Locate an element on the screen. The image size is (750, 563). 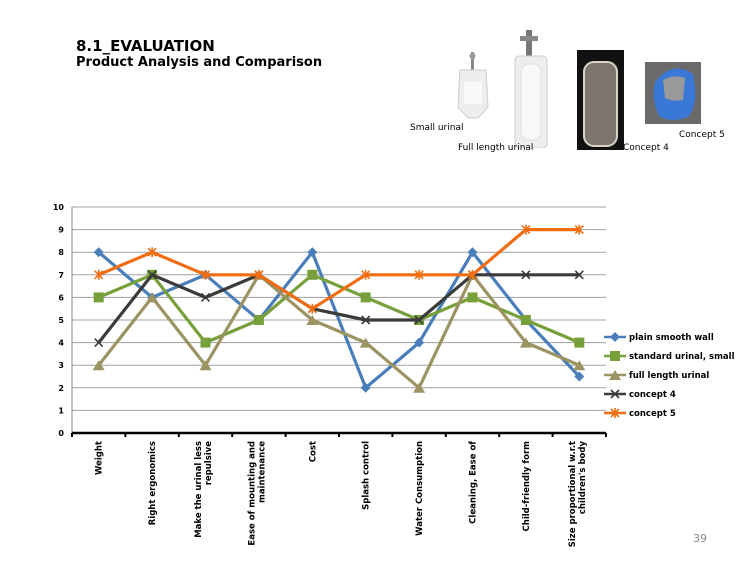
legend-label: standard urinal, small is located at coordinates (682, 357).